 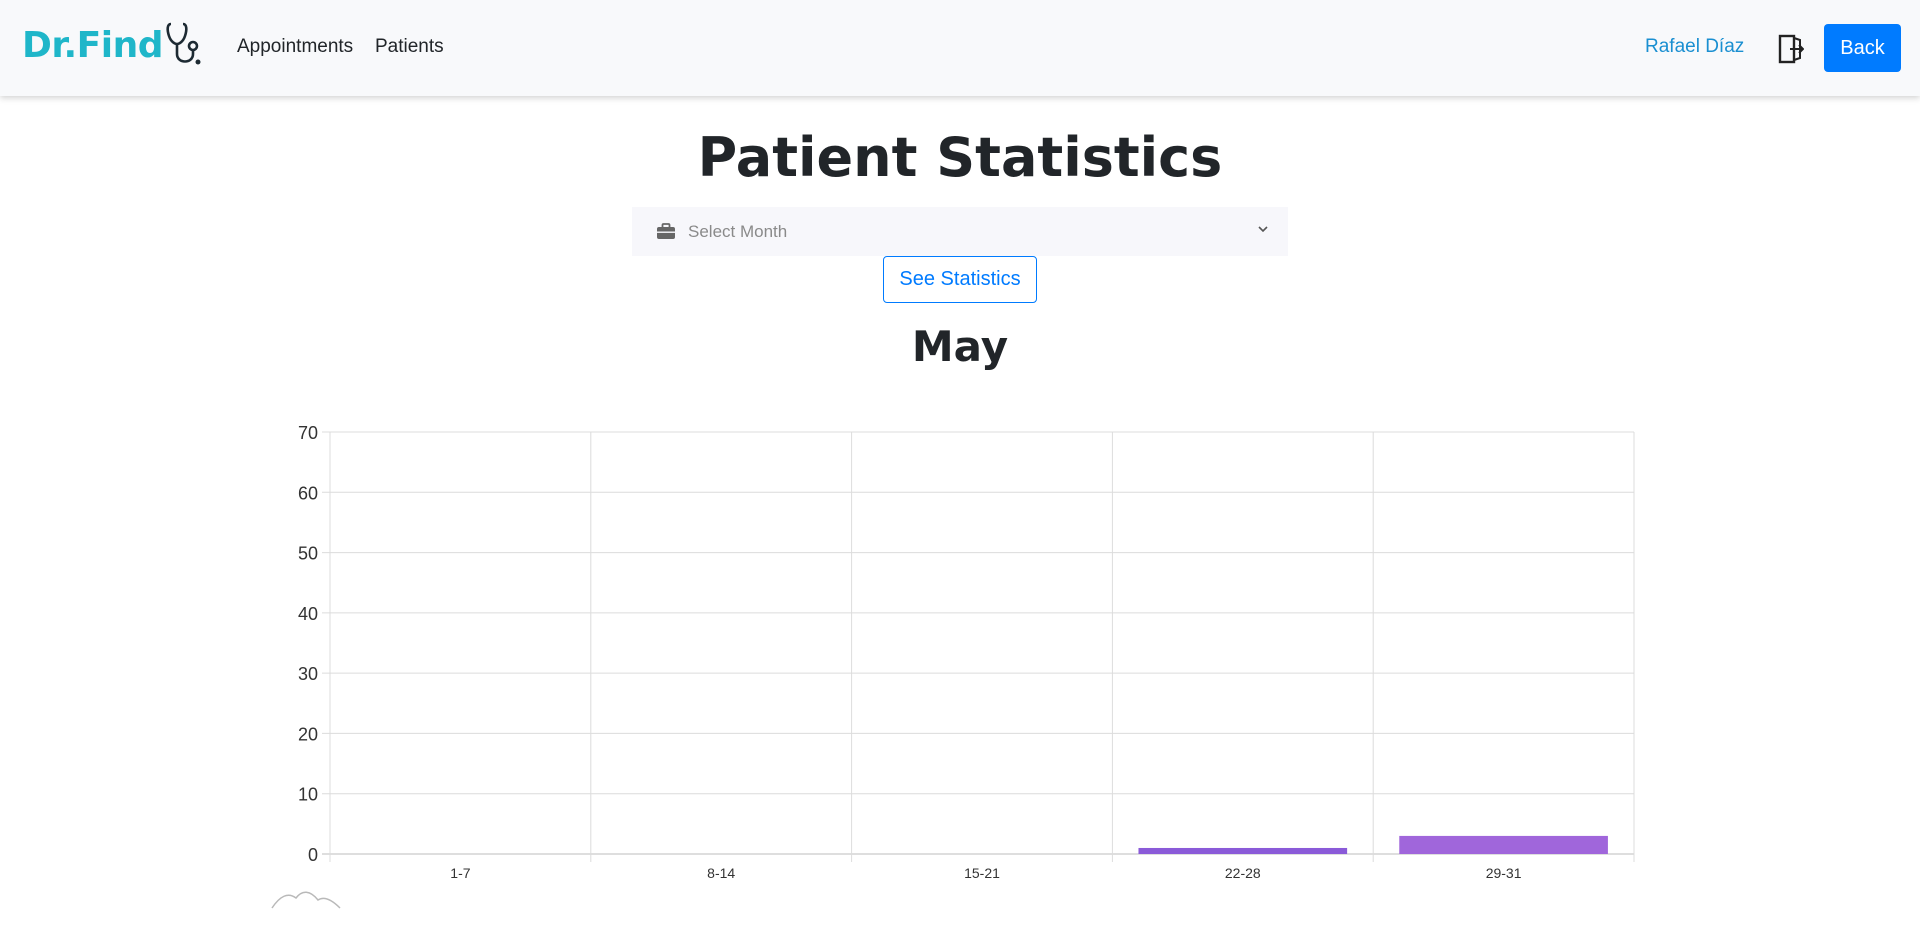 I want to click on chart-bars, so click(x=1373, y=844).